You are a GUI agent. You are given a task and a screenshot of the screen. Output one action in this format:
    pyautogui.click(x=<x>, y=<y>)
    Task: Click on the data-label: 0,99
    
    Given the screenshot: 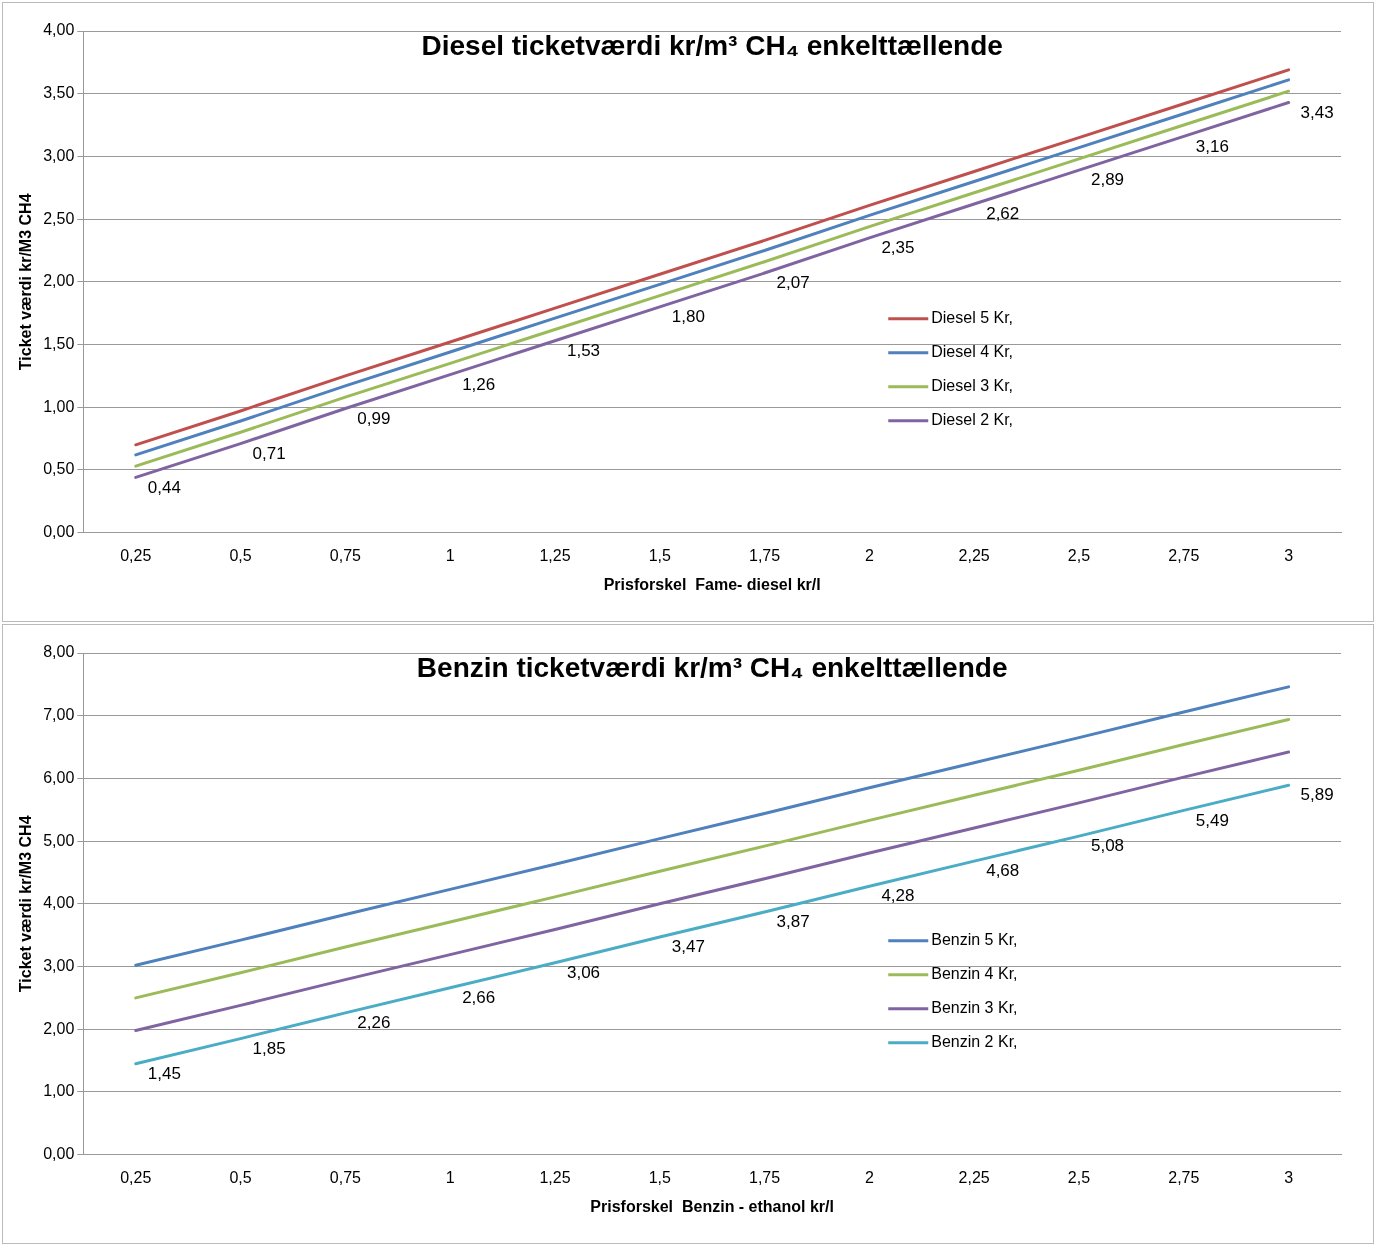 What is the action you would take?
    pyautogui.click(x=374, y=418)
    